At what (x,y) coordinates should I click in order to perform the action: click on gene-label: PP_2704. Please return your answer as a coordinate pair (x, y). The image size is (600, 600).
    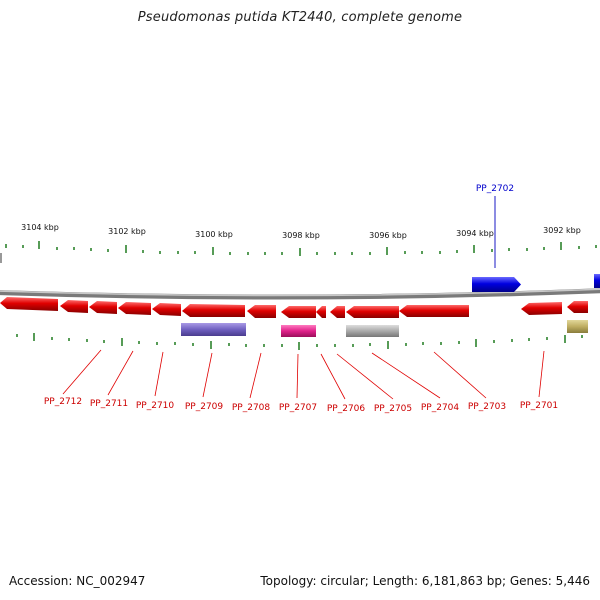
    Looking at the image, I should click on (440, 408).